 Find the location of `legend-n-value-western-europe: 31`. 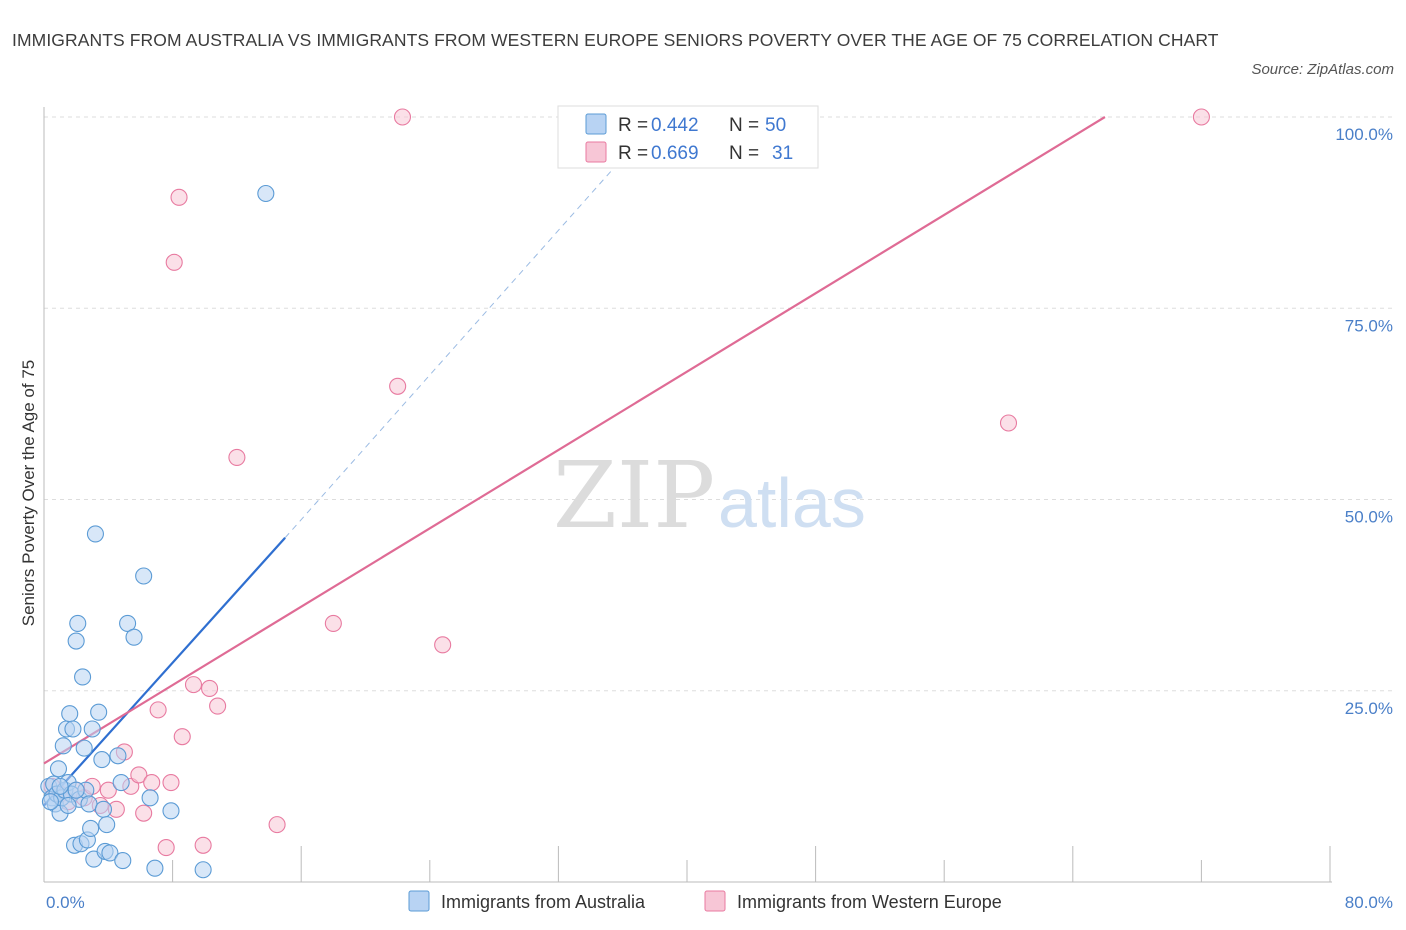

legend-n-value-western-europe: 31 is located at coordinates (782, 153).